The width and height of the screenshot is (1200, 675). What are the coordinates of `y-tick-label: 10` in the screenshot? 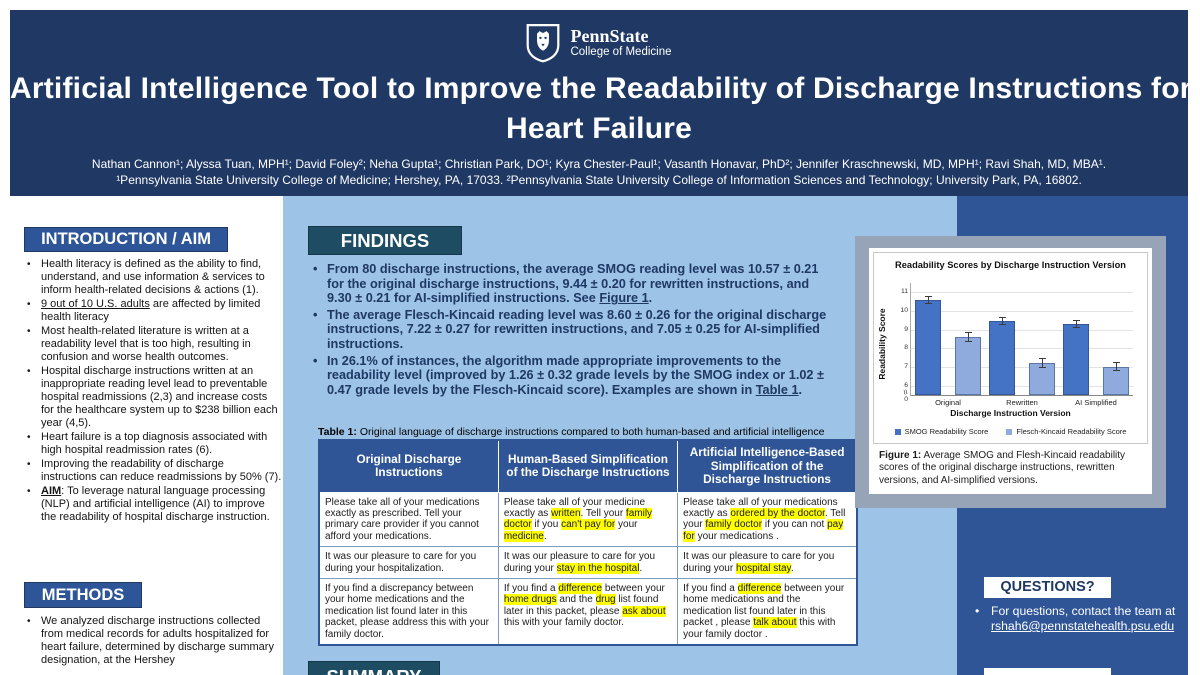 It's located at (904, 310).